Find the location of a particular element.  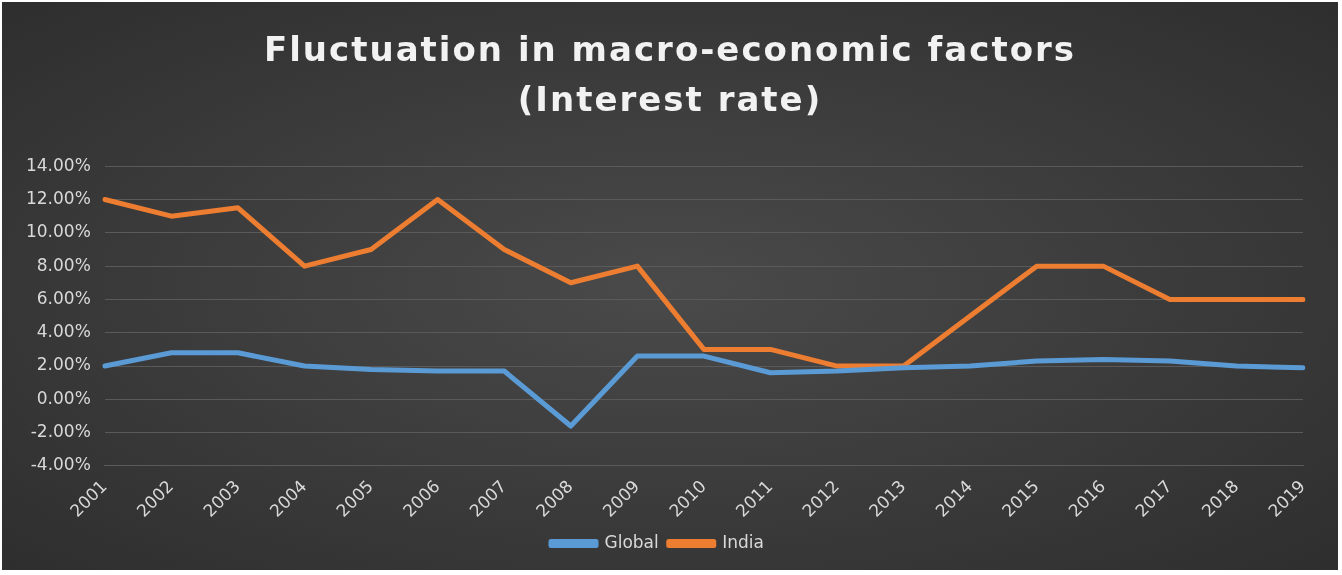

y-tick-label: -4.00% is located at coordinates (60, 464).